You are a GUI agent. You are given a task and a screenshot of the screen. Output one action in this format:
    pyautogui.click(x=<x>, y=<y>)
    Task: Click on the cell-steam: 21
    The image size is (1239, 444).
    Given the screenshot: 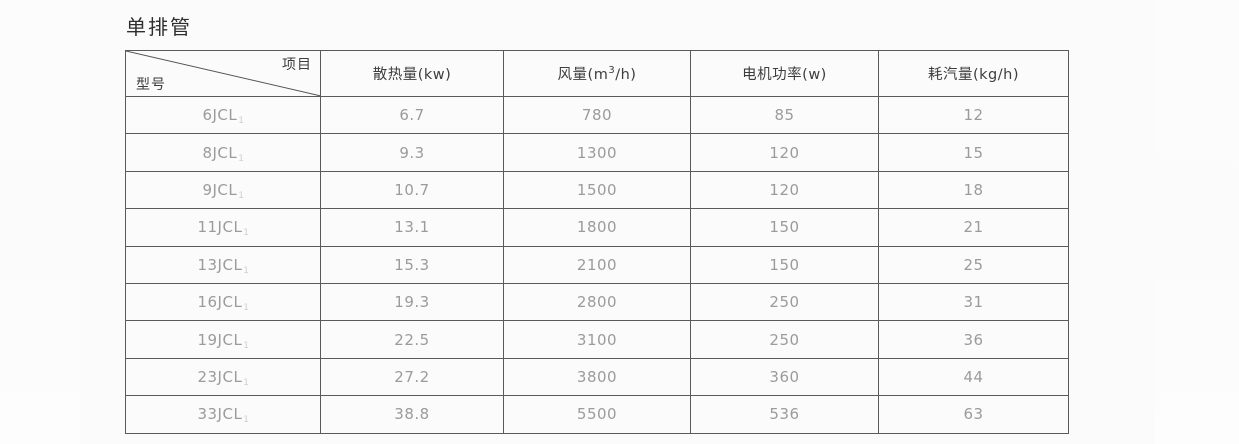 What is the action you would take?
    pyautogui.click(x=973, y=227)
    